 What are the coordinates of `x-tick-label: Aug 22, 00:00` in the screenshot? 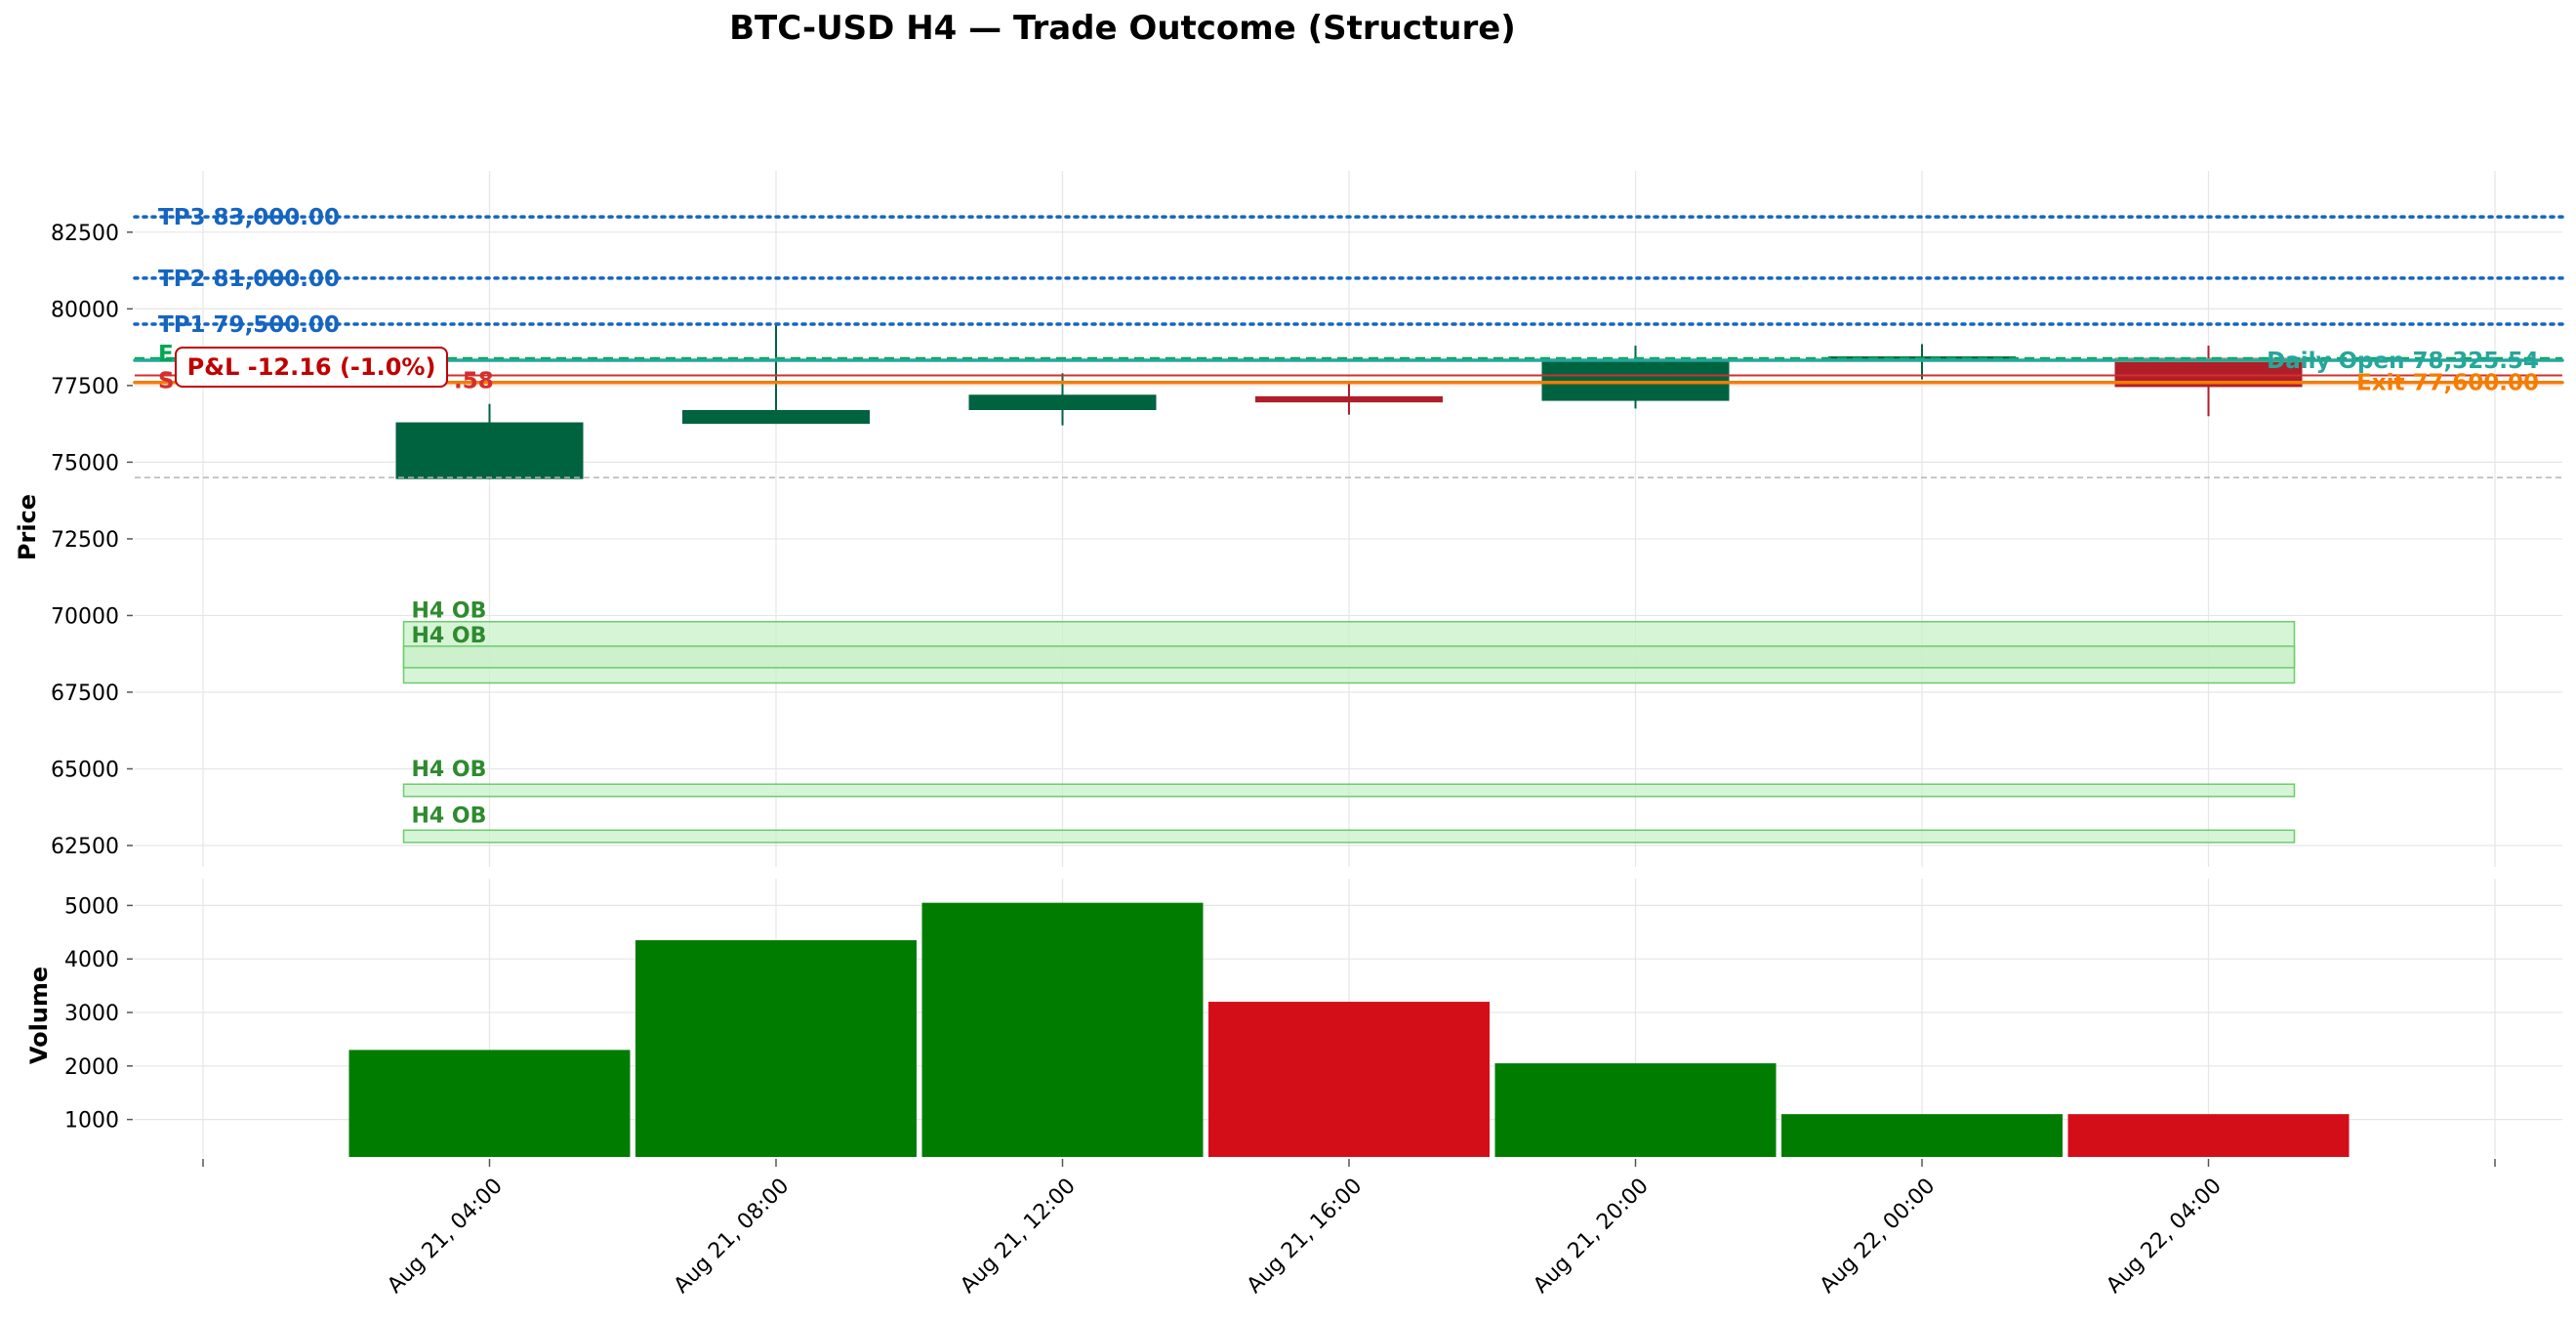 It's located at (1878, 1236).